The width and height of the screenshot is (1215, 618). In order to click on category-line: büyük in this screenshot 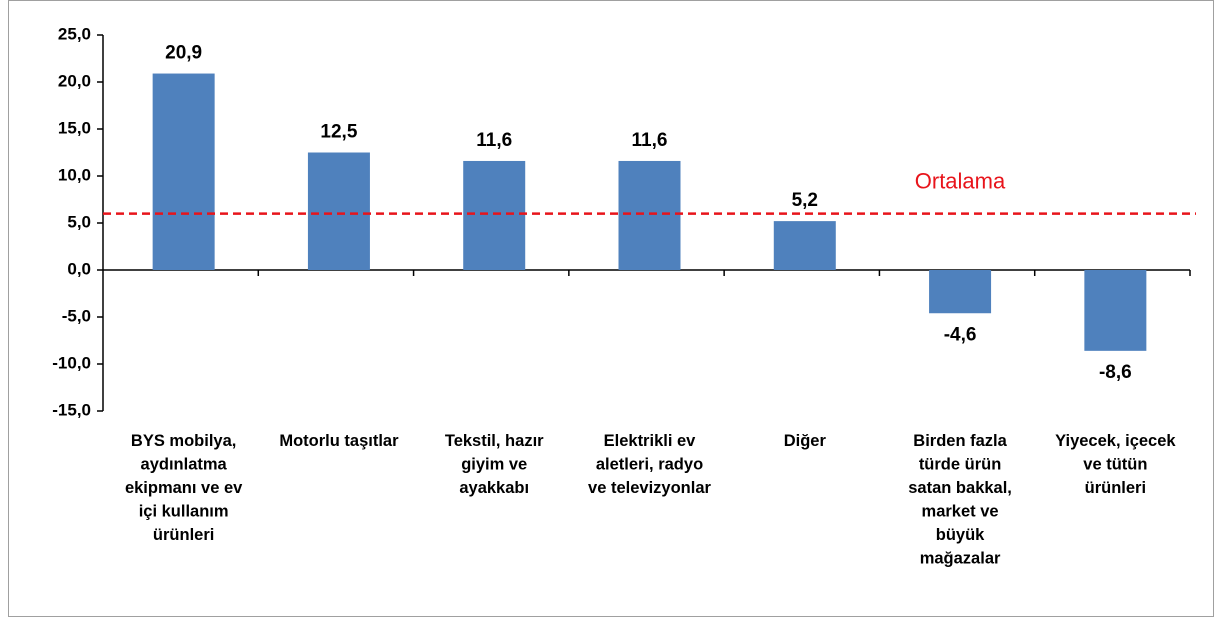, I will do `click(960, 535)`.